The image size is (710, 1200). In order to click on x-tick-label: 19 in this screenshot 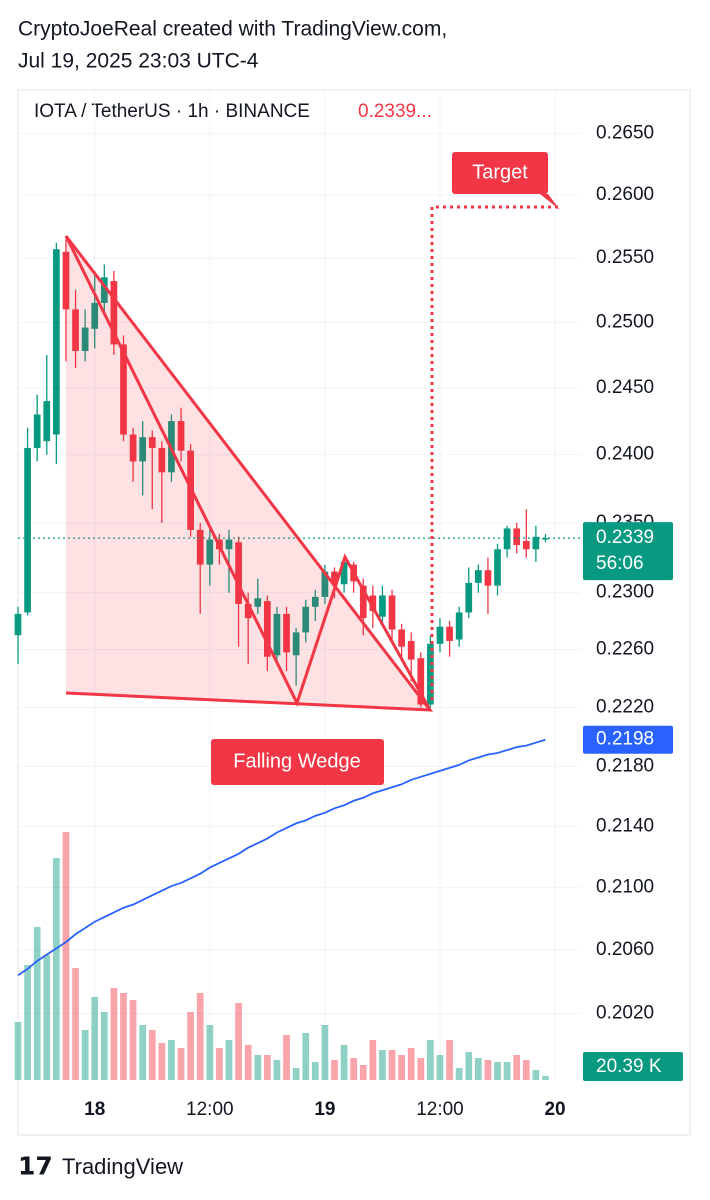, I will do `click(324, 1109)`.